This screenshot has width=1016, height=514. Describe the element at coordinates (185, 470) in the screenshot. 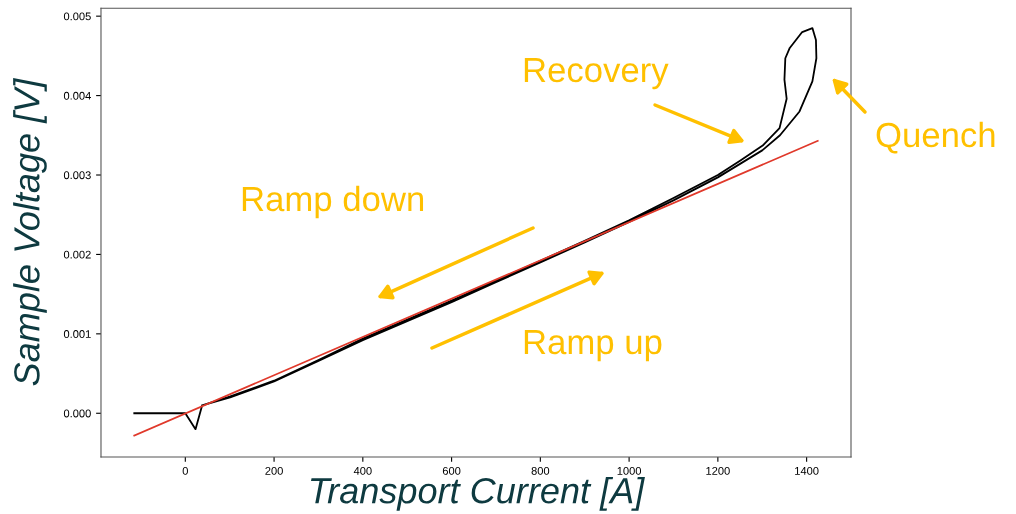

I see `x-tick-label: 0` at that location.